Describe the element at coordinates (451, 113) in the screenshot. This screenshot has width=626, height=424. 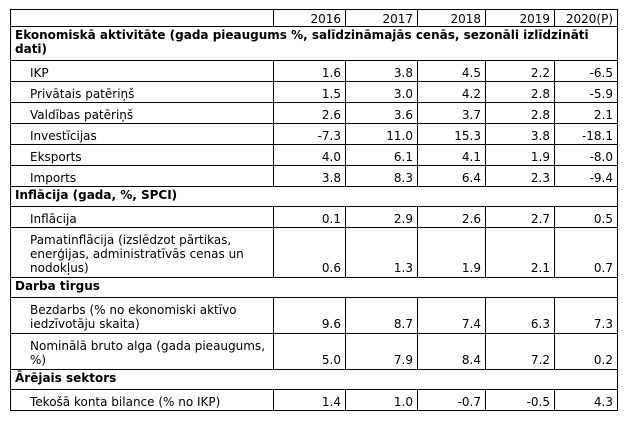
I see `value-cell: 3.7` at that location.